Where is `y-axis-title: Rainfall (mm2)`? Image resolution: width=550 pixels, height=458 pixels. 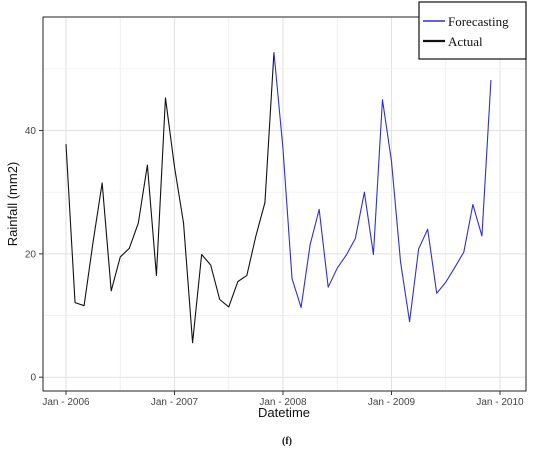 y-axis-title: Rainfall (mm2) is located at coordinates (12, 204).